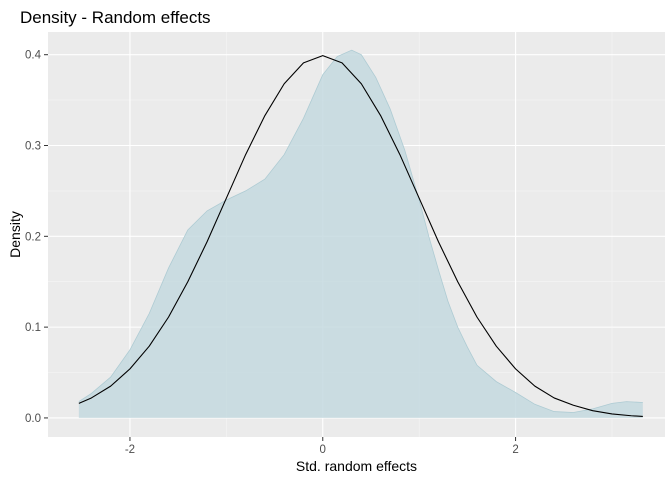 The width and height of the screenshot is (672, 480). What do you see at coordinates (15, 234) in the screenshot?
I see `y-axis-title: Density` at bounding box center [15, 234].